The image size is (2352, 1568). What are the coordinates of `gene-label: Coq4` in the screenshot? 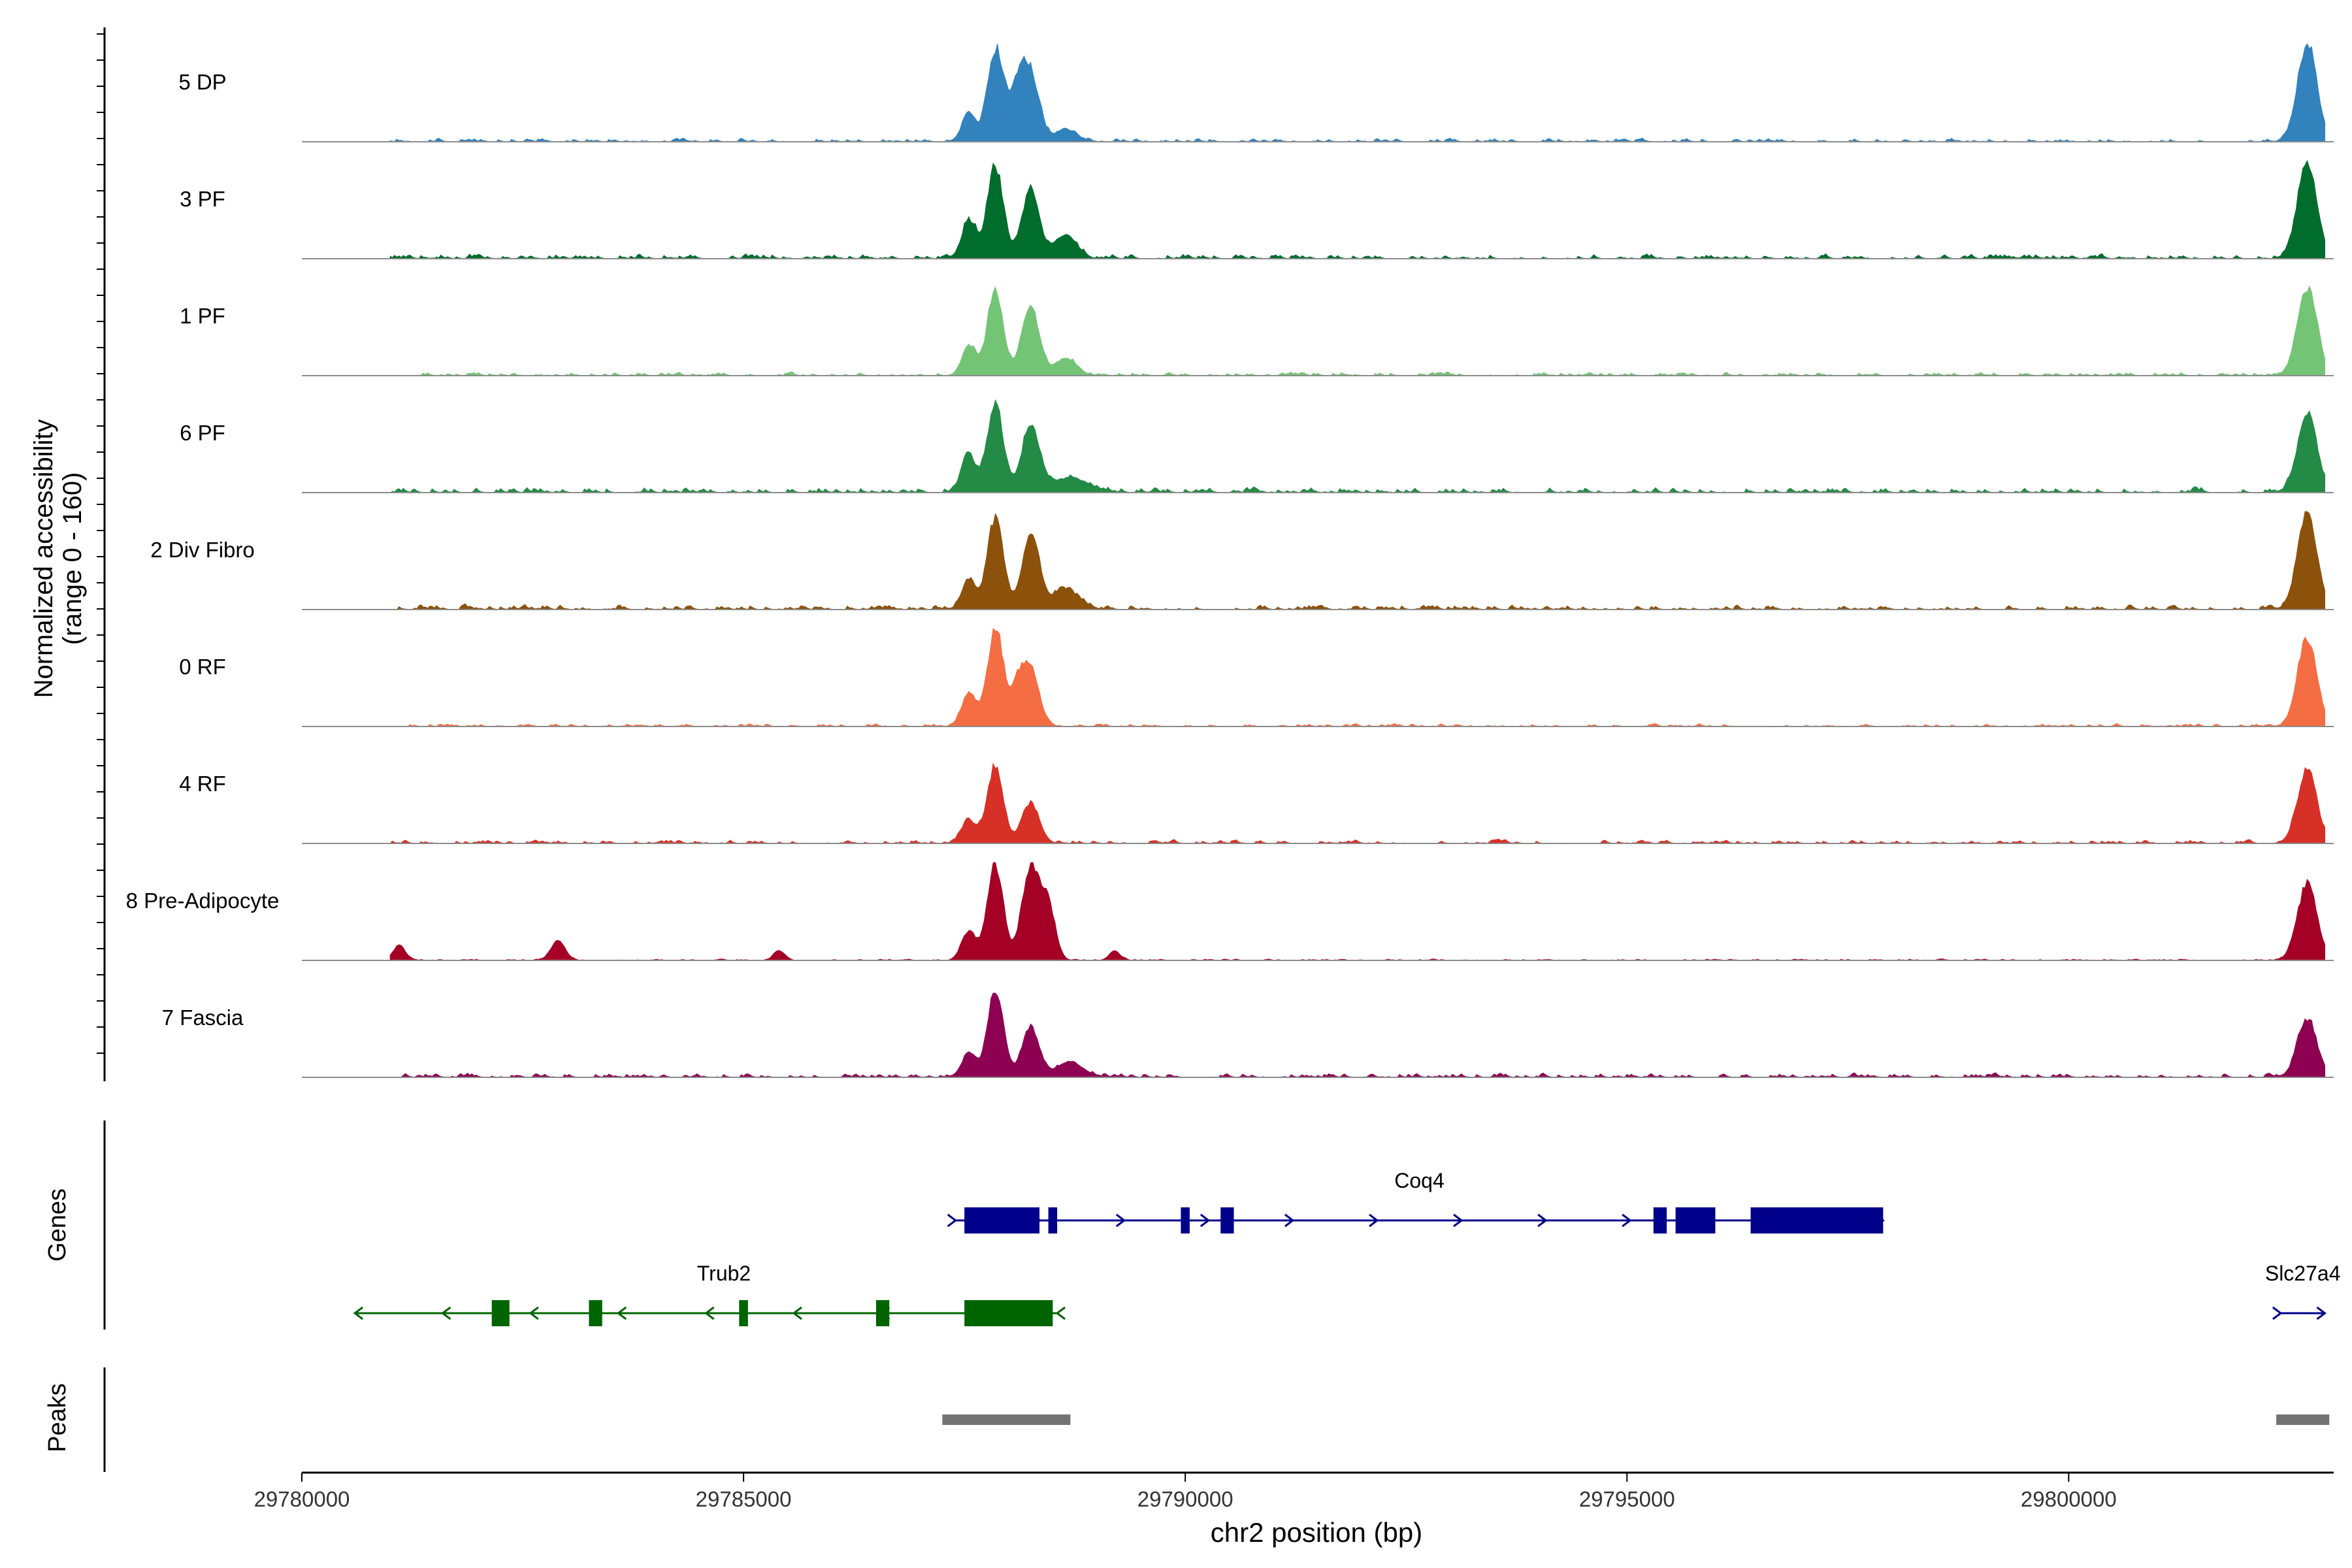 It's located at (1419, 1180).